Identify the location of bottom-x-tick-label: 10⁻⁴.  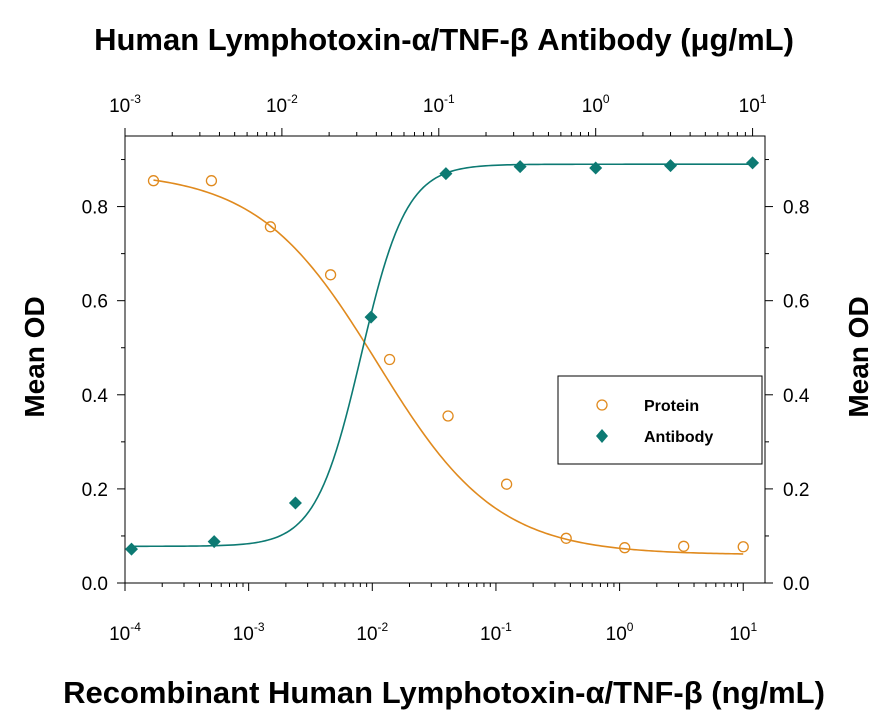
(125, 632).